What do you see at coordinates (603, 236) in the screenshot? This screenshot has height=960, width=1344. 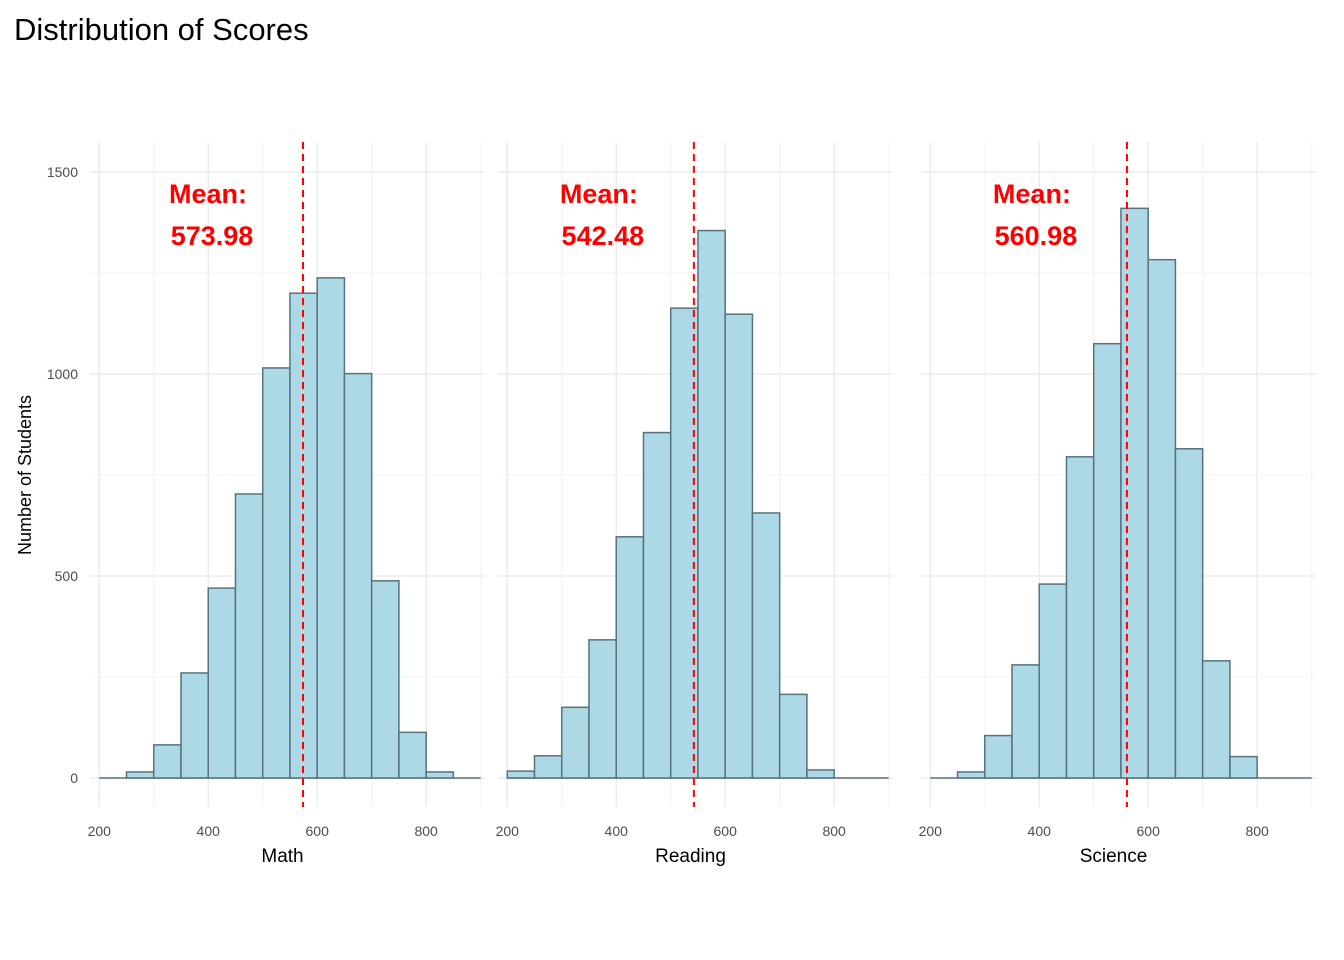 I see `mean-annotation-value: 542.48` at bounding box center [603, 236].